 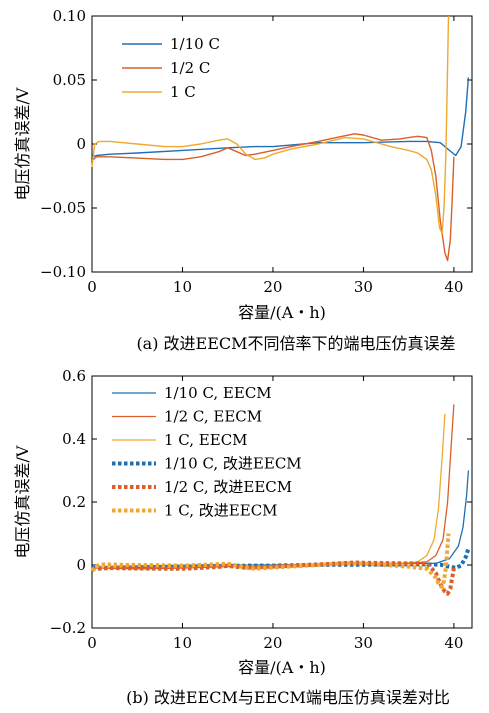 I want to click on ylabel-a: 电压仿真误差/V, so click(x=22, y=143).